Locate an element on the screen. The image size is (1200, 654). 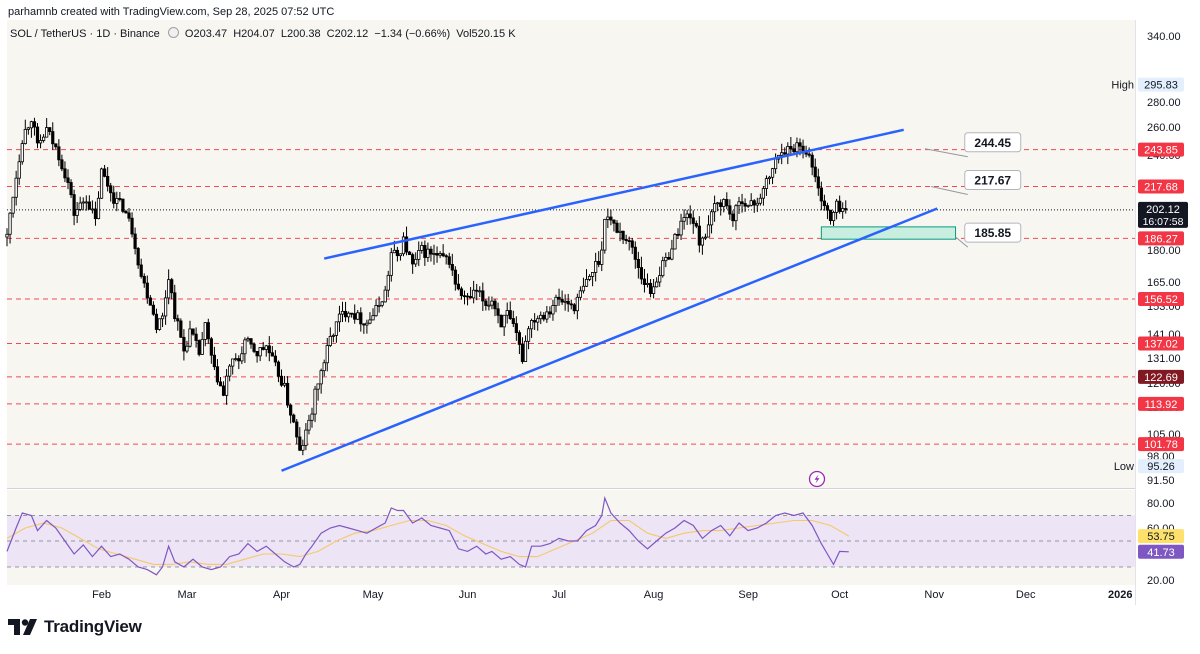
rsi-line is located at coordinates (427, 535).